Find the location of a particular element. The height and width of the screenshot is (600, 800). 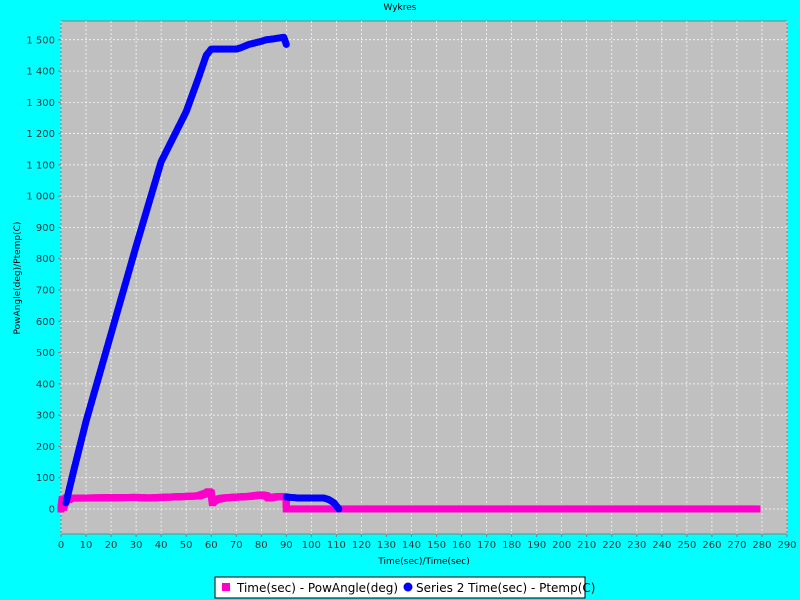

y-tick-label: 200 is located at coordinates (45, 447).